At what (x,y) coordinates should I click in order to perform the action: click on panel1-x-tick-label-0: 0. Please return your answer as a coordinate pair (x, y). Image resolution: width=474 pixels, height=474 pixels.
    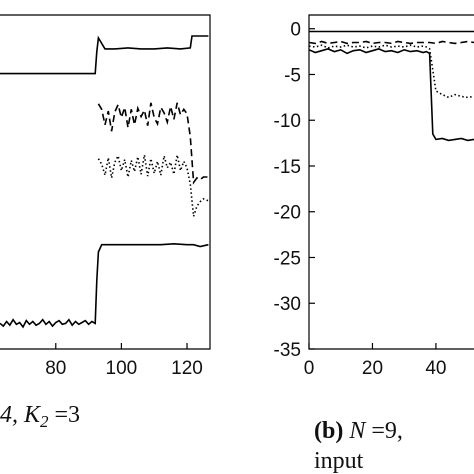
    Looking at the image, I should click on (309, 368).